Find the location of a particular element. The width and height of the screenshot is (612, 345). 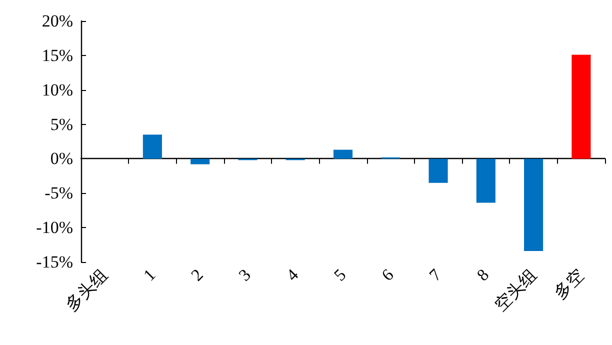

y-tick-label: -15% is located at coordinates (54, 262).